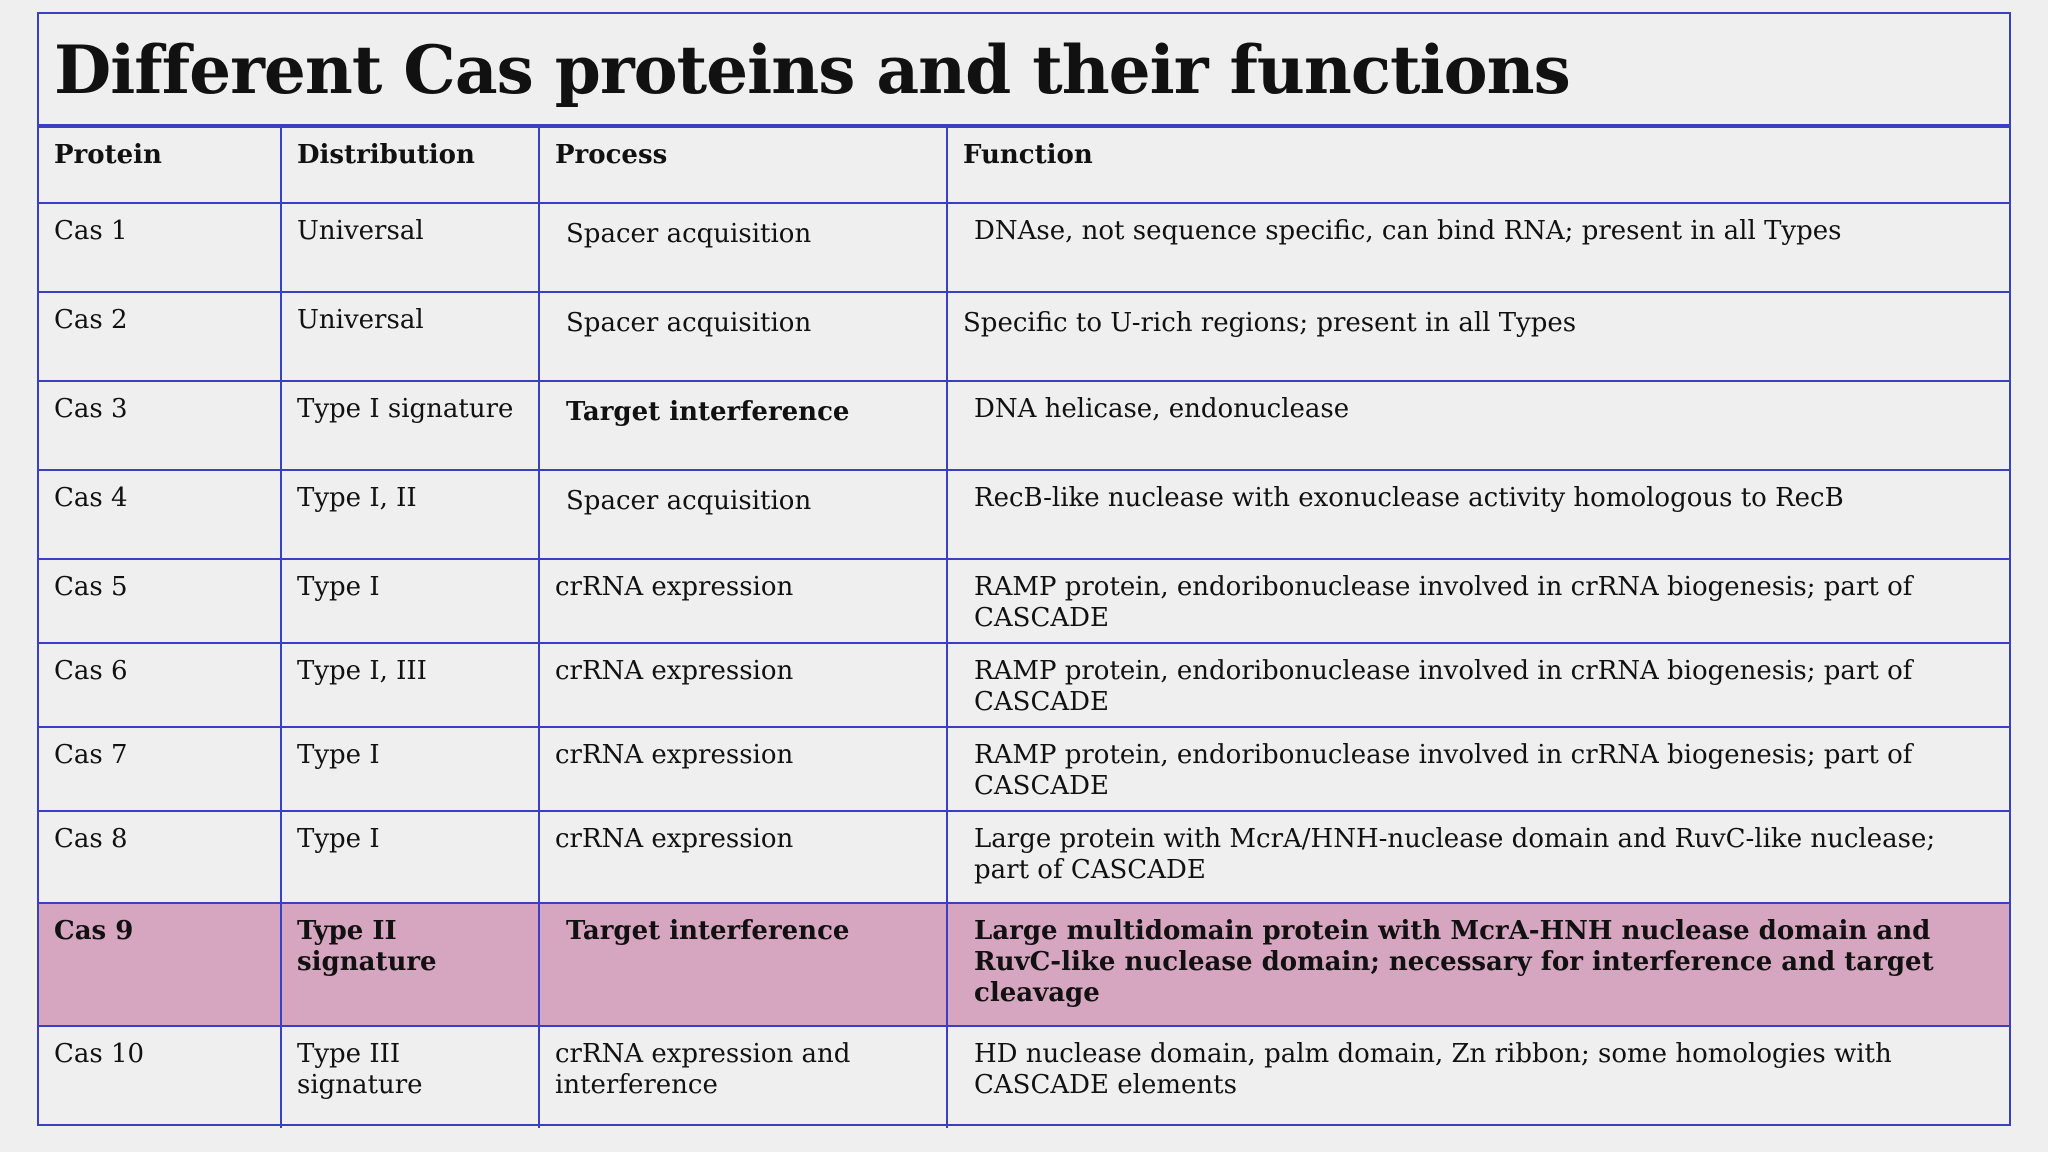 The height and width of the screenshot is (1152, 2048). What do you see at coordinates (160, 769) in the screenshot?
I see `cell-protein: Cas 7` at bounding box center [160, 769].